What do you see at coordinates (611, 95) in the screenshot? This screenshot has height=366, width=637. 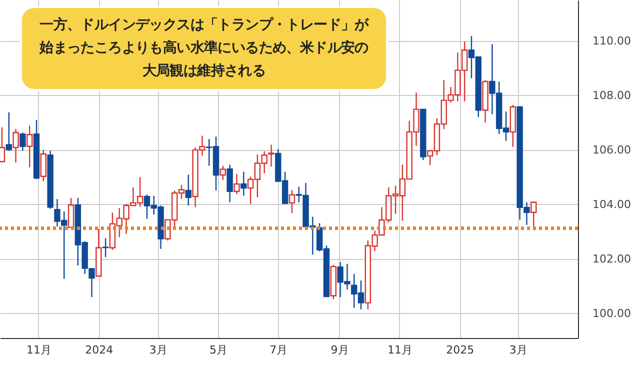 I see `y-tick-label: 108.00` at bounding box center [611, 95].